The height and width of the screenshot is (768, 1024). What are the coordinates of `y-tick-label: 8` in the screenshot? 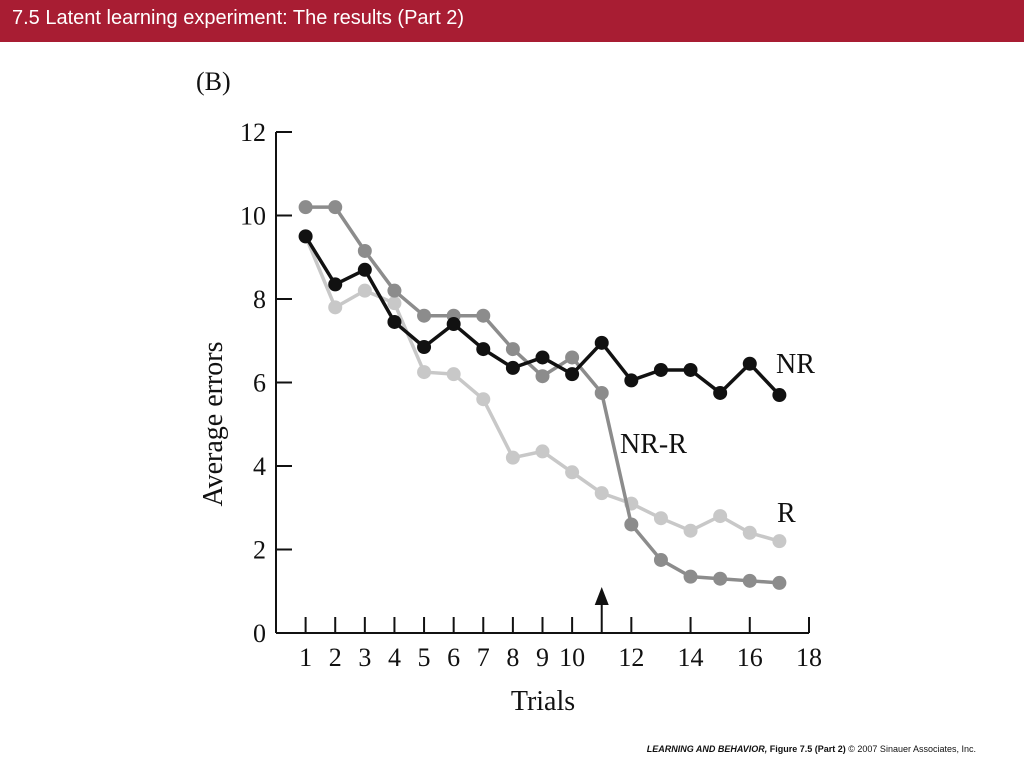 It's located at (259, 299).